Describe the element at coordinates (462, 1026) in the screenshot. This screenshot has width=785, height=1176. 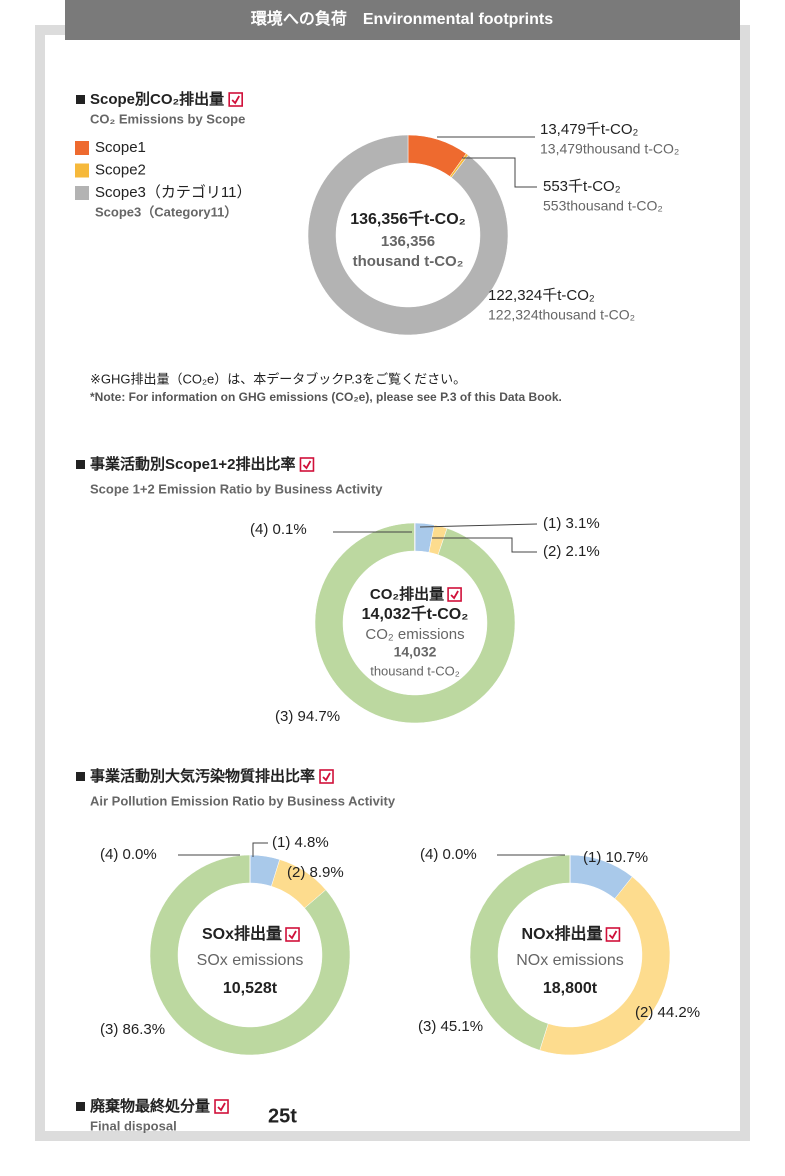
I see `percent-label: 45.1%` at that location.